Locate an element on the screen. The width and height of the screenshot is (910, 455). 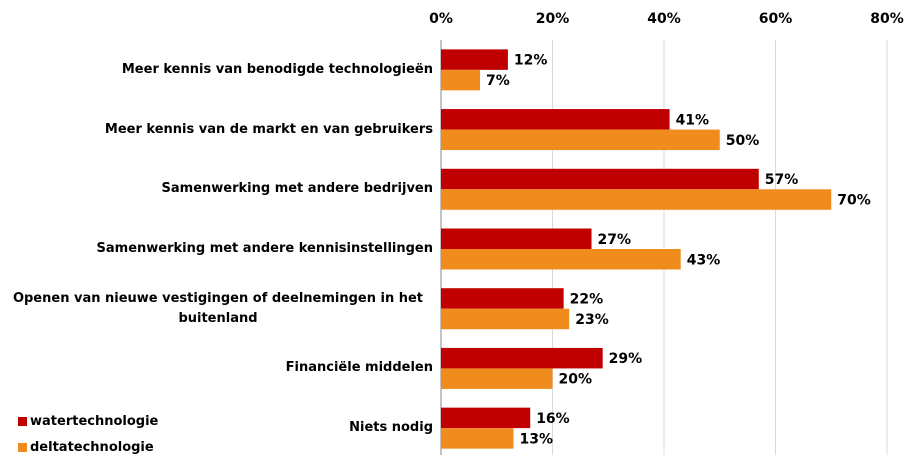
x-tick-label: 80% is located at coordinates (887, 19).